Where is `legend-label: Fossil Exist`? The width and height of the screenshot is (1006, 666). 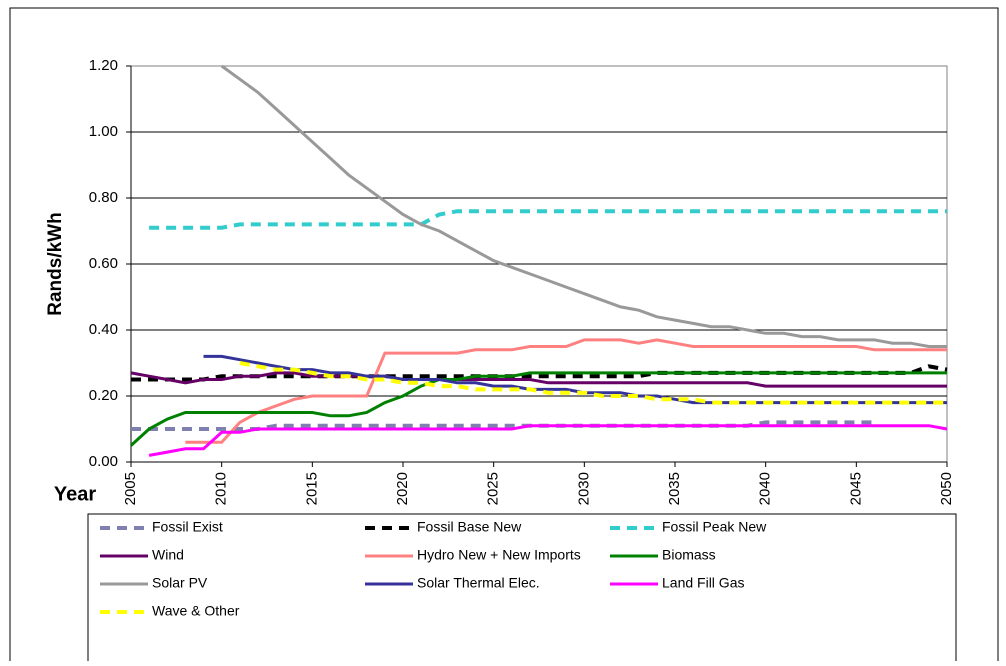 legend-label: Fossil Exist is located at coordinates (187, 527).